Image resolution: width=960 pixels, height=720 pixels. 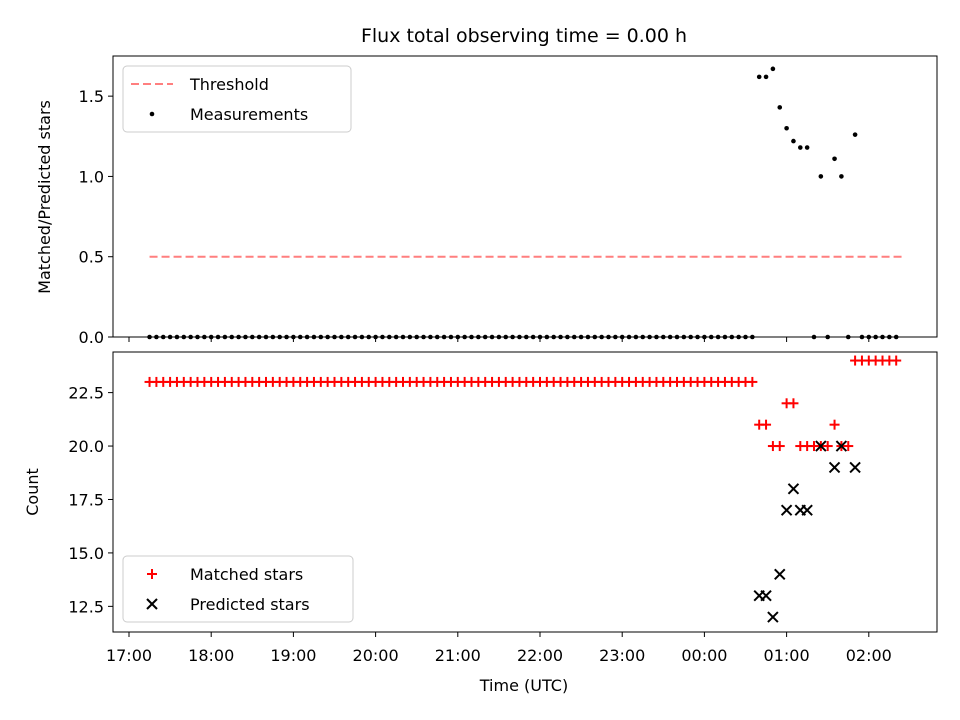 I want to click on x-tick-label: 17:00, so click(x=129, y=655).